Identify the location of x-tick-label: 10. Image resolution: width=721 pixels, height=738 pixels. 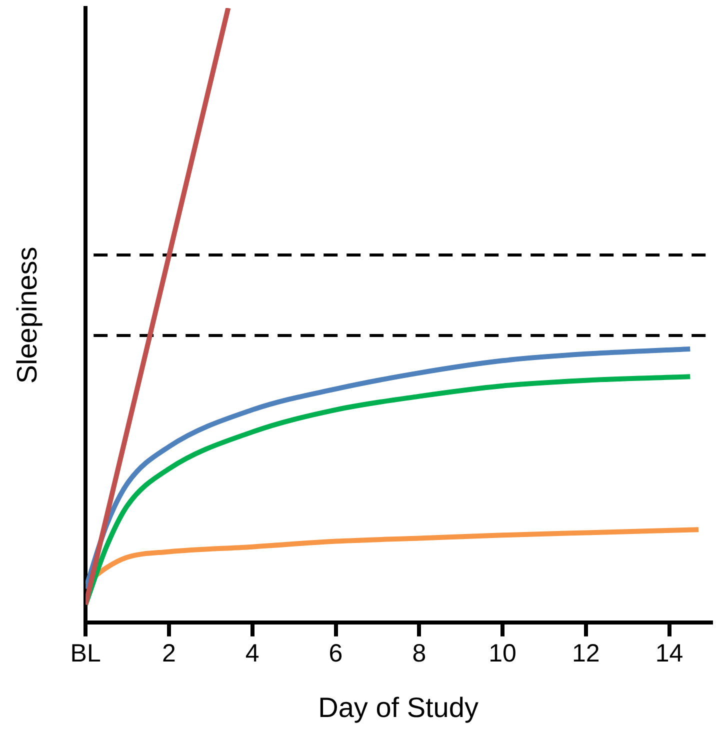
(502, 653).